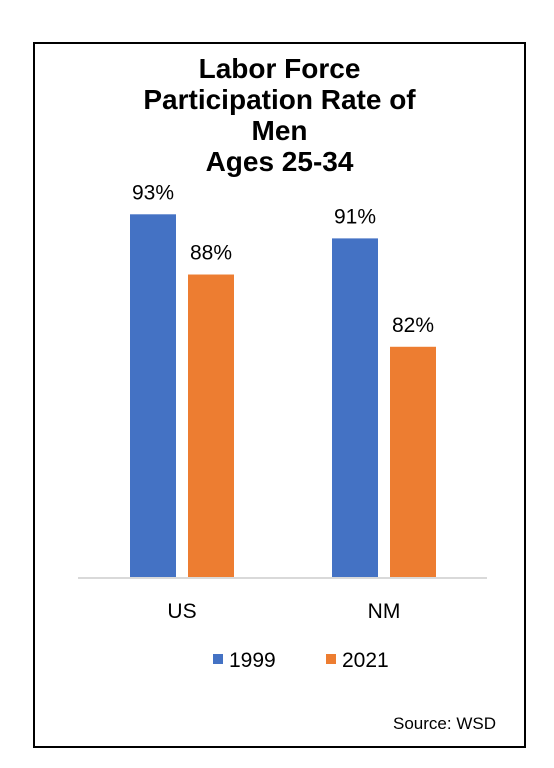  I want to click on data-label: 91%, so click(355, 216).